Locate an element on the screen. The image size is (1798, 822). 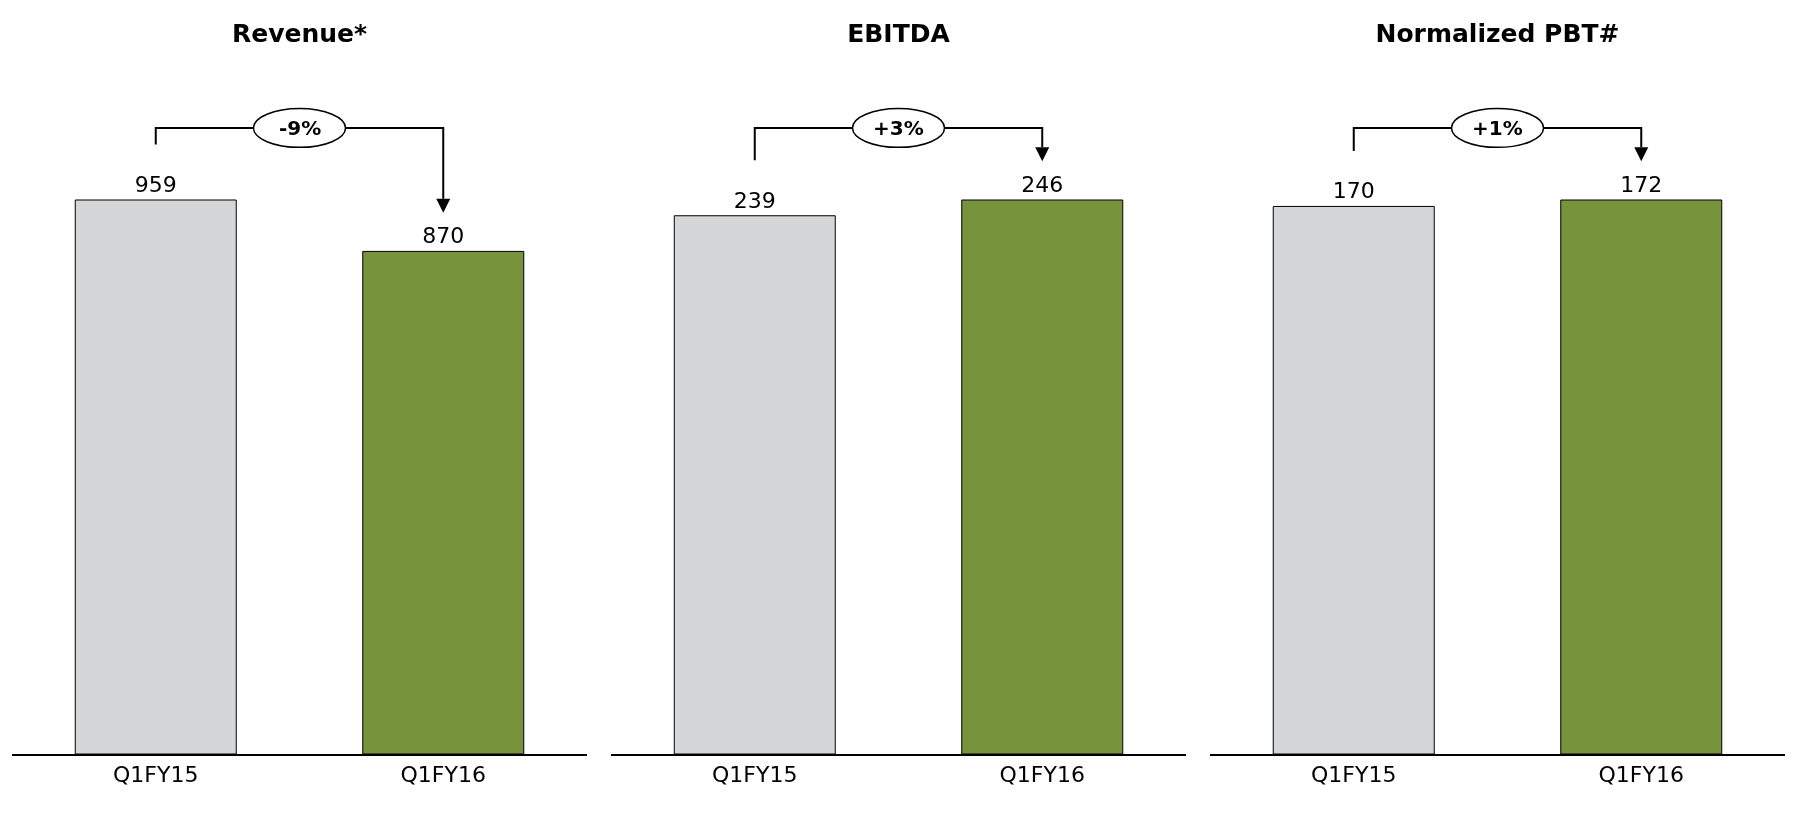
text: +3% is located at coordinates (898, 128).